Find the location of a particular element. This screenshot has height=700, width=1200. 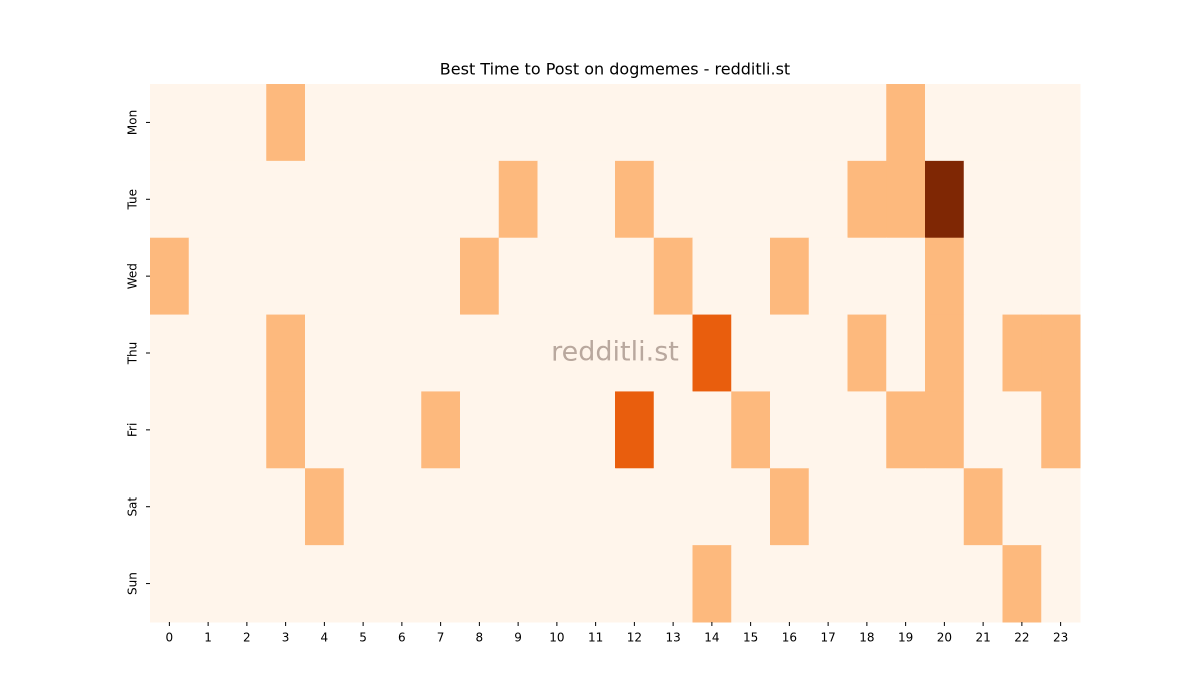

watermark: redditli.st is located at coordinates (615, 352).